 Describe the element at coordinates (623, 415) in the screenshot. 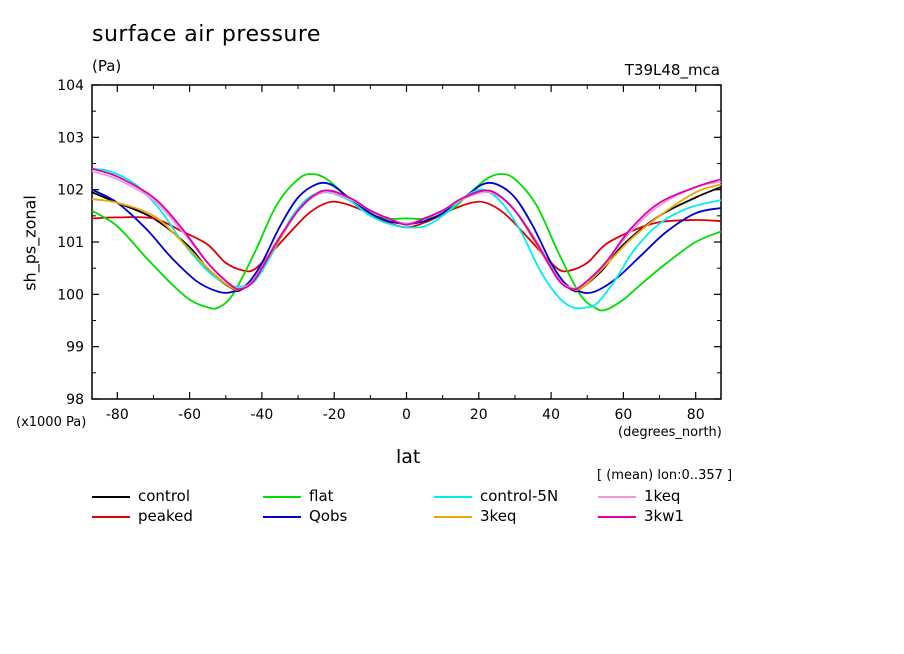

I see `x-tick-label: 60` at that location.